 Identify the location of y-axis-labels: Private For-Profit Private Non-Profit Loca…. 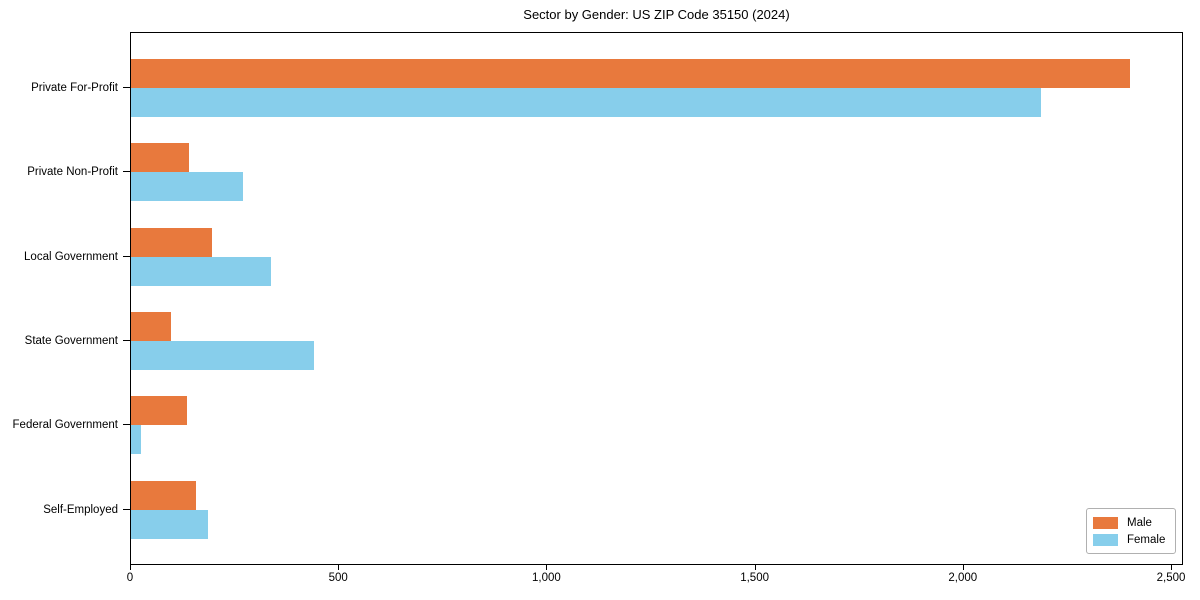
(62, 298).